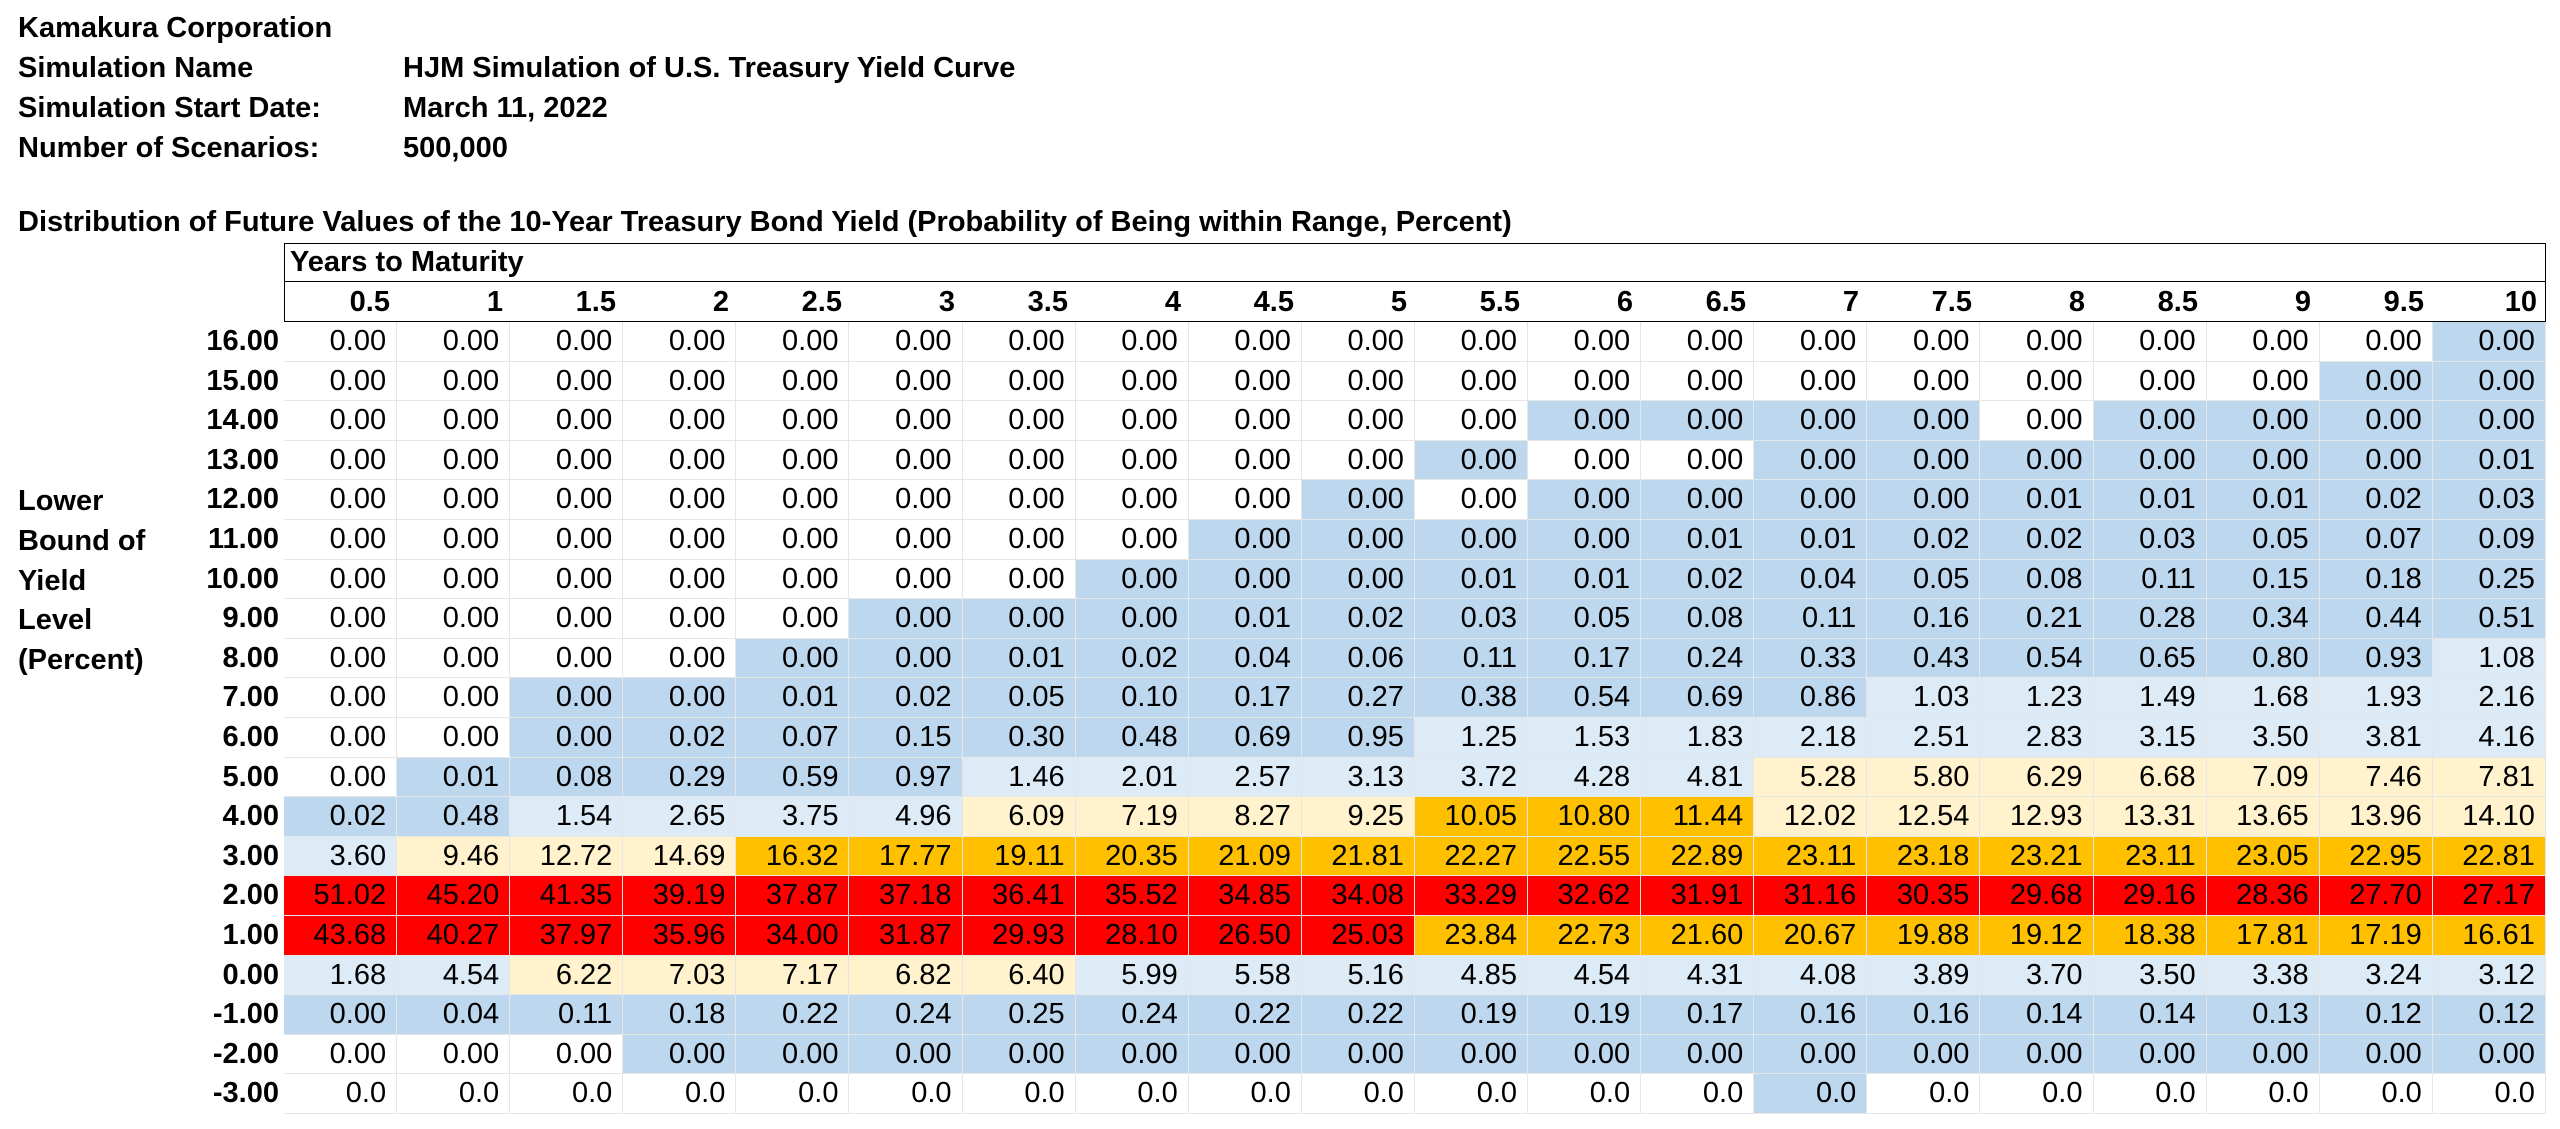  I want to click on table-cell: 23.18, so click(1924, 856).